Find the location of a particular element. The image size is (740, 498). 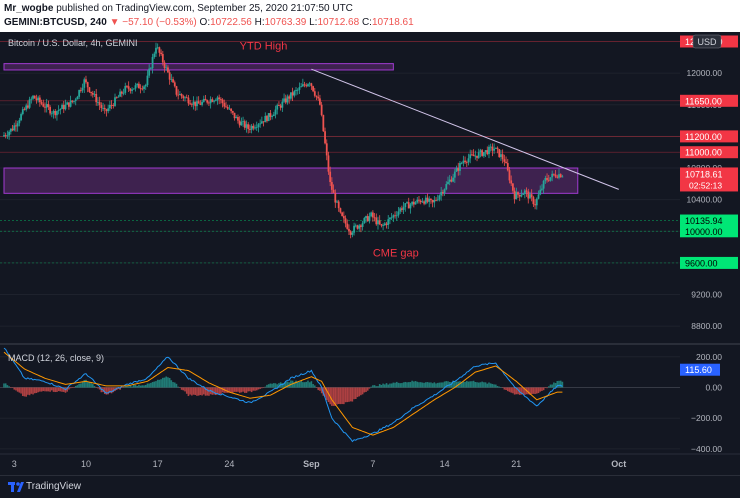

author-name: Mr_wogbe is located at coordinates (29, 8).